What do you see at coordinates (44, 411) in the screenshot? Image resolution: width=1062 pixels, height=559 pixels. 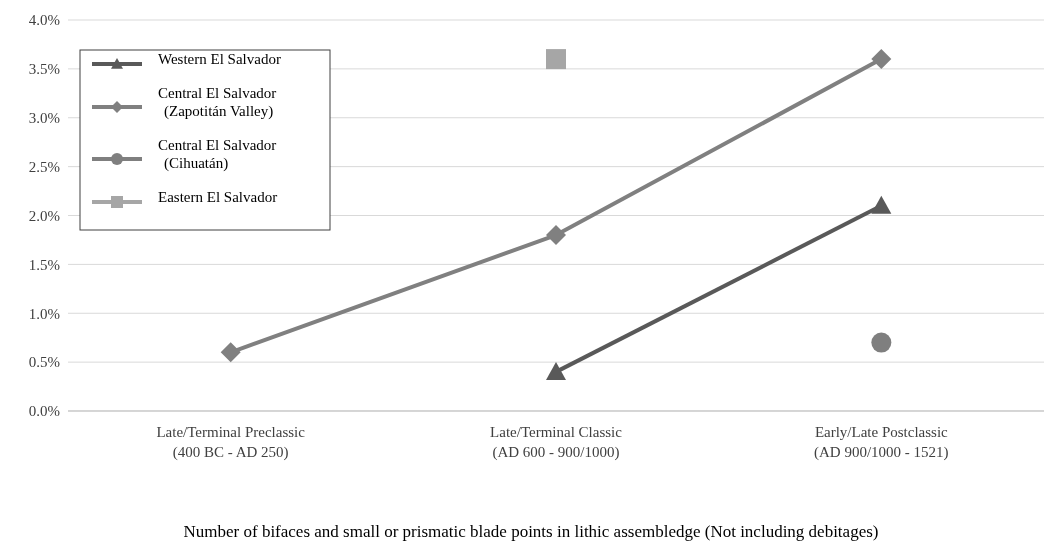 I see `y-tick-label: 0.0%` at bounding box center [44, 411].